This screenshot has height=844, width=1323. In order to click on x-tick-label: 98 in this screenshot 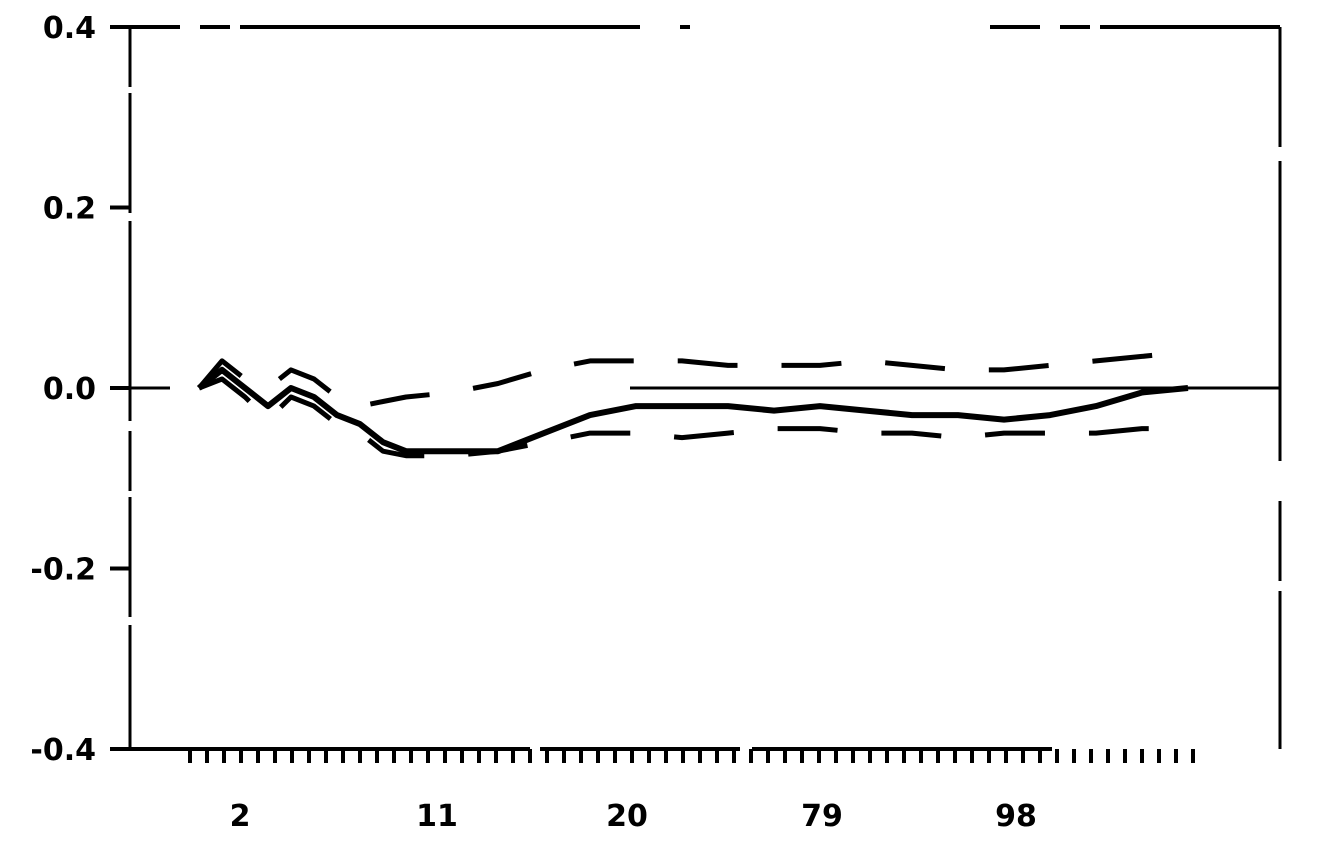, I will do `click(1016, 816)`.